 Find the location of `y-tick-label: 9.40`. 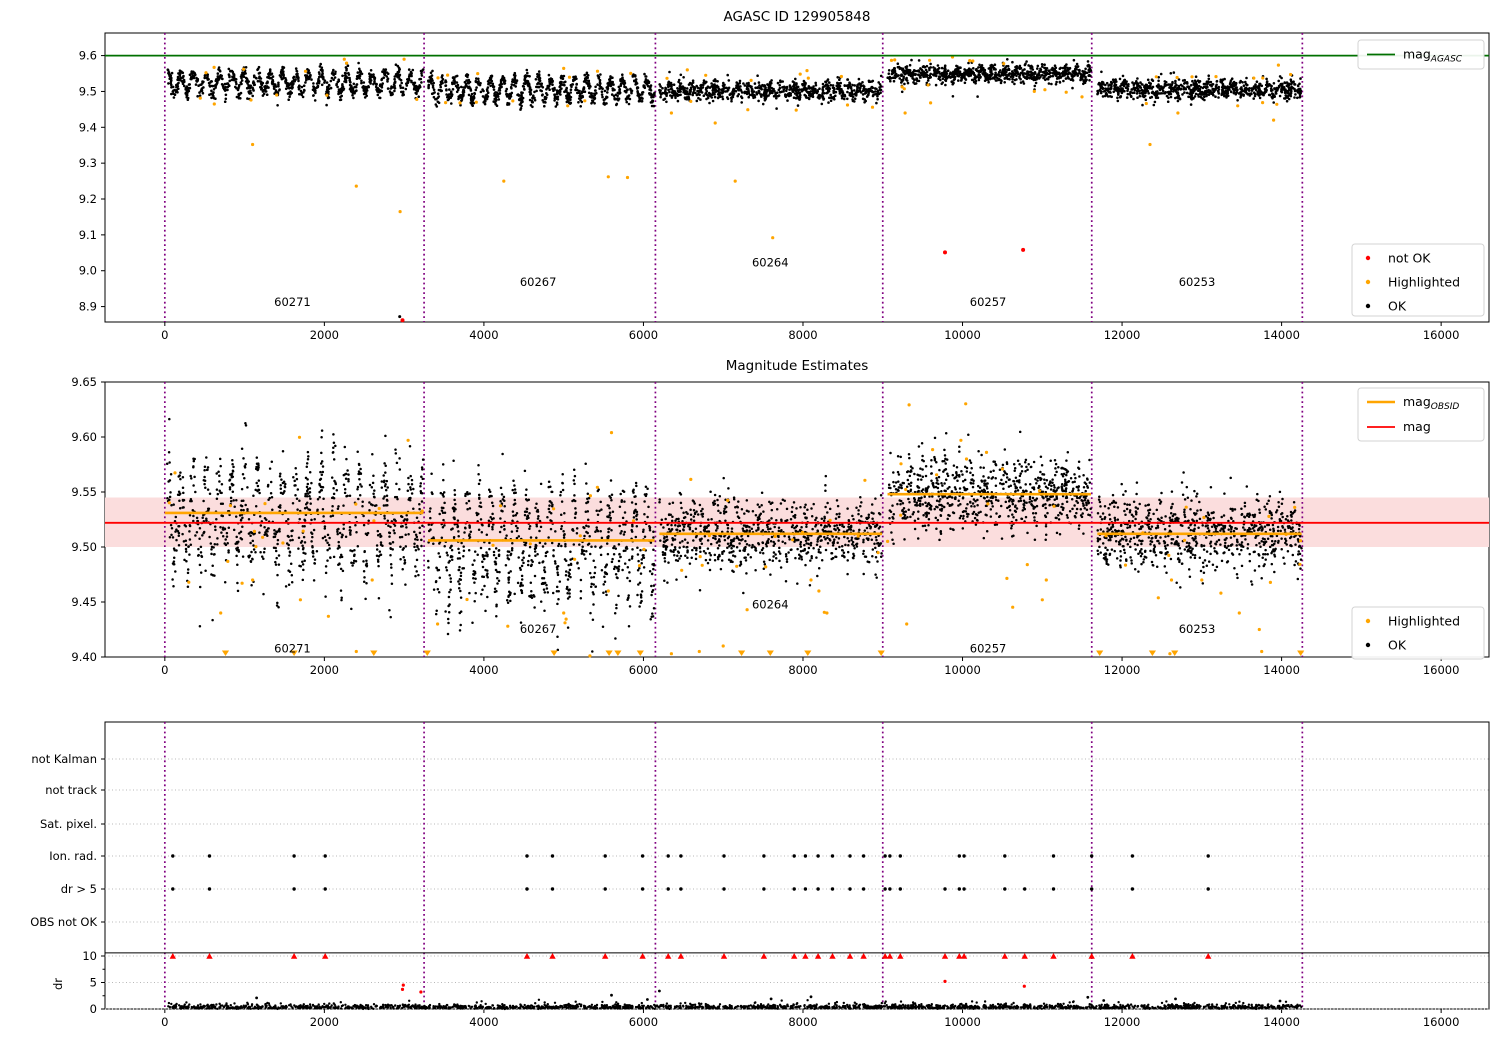

y-tick-label: 9.40 is located at coordinates (84, 657).